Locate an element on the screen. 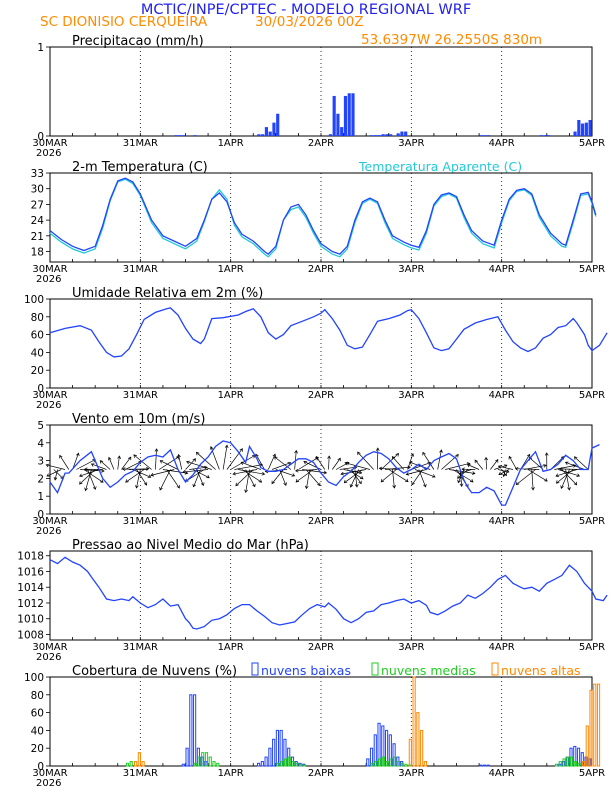  y-tick-label: 80 is located at coordinates (37, 318).